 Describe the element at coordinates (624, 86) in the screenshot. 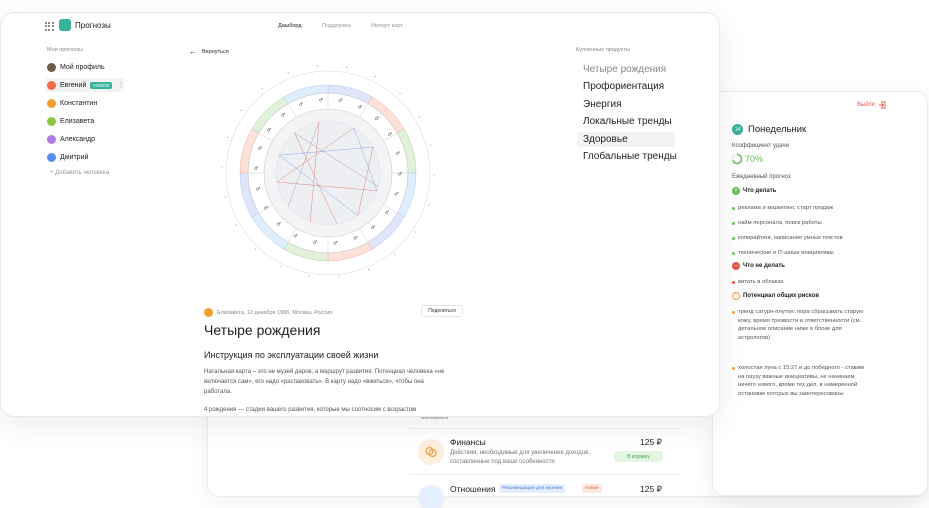

I see `product-item: Профориентация` at that location.